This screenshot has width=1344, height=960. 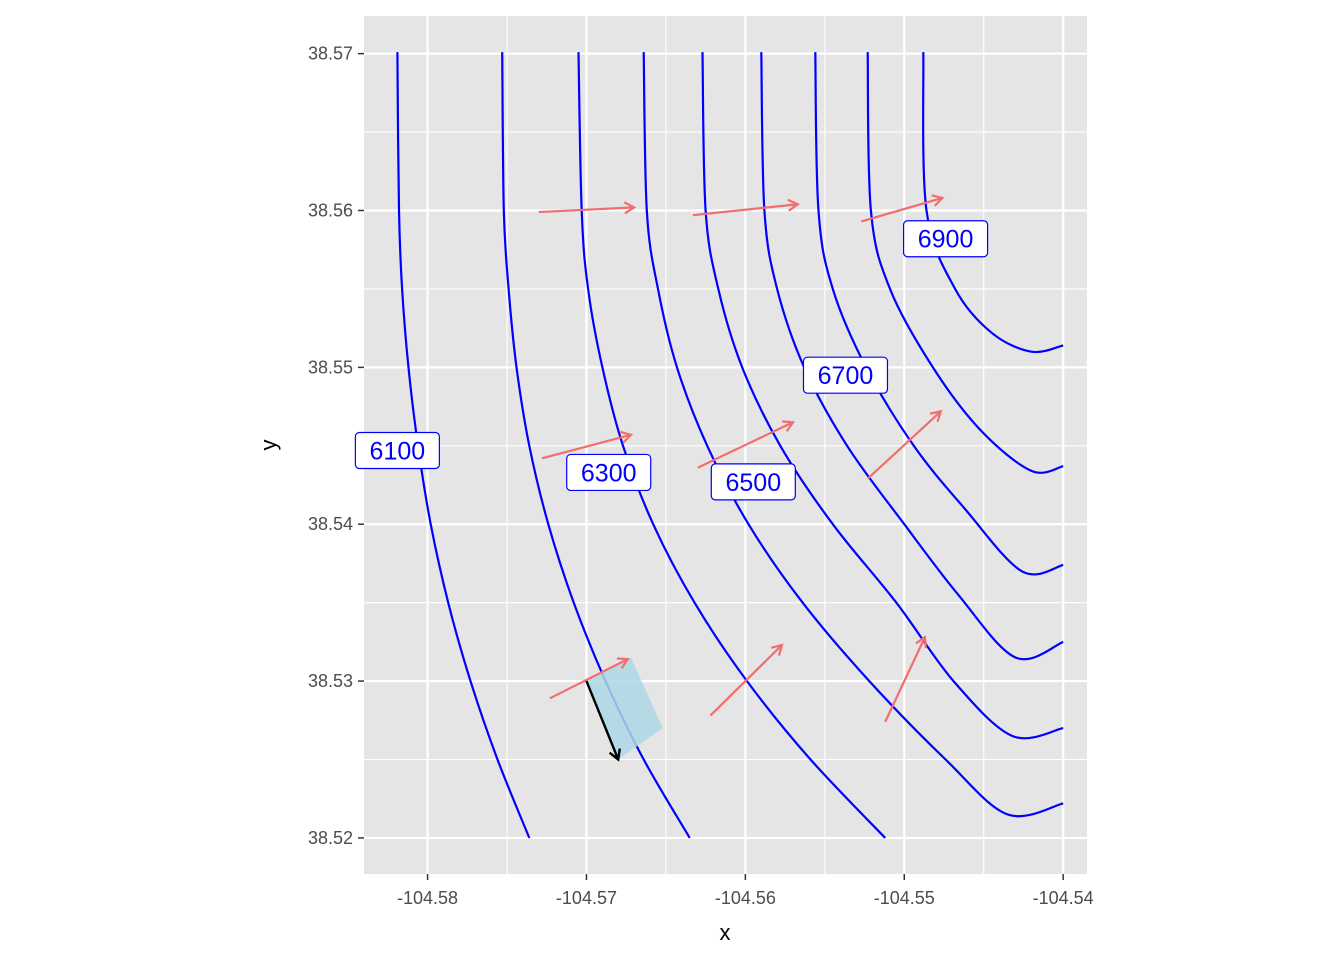 What do you see at coordinates (671, 360) in the screenshot?
I see `contour-labels: 6100 6300 6500 6700 6900` at bounding box center [671, 360].